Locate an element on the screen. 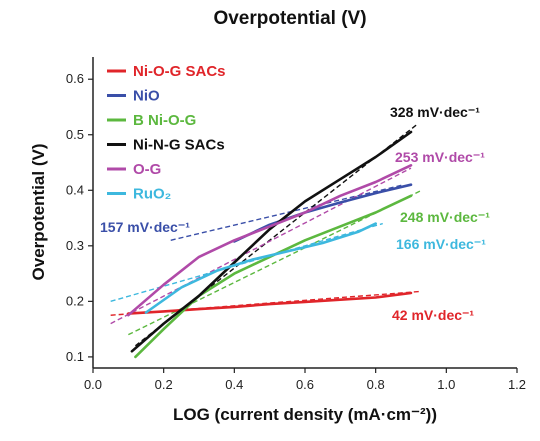 The height and width of the screenshot is (441, 540). tafel-label-1: 157 mV·dec⁻¹ is located at coordinates (145, 227).